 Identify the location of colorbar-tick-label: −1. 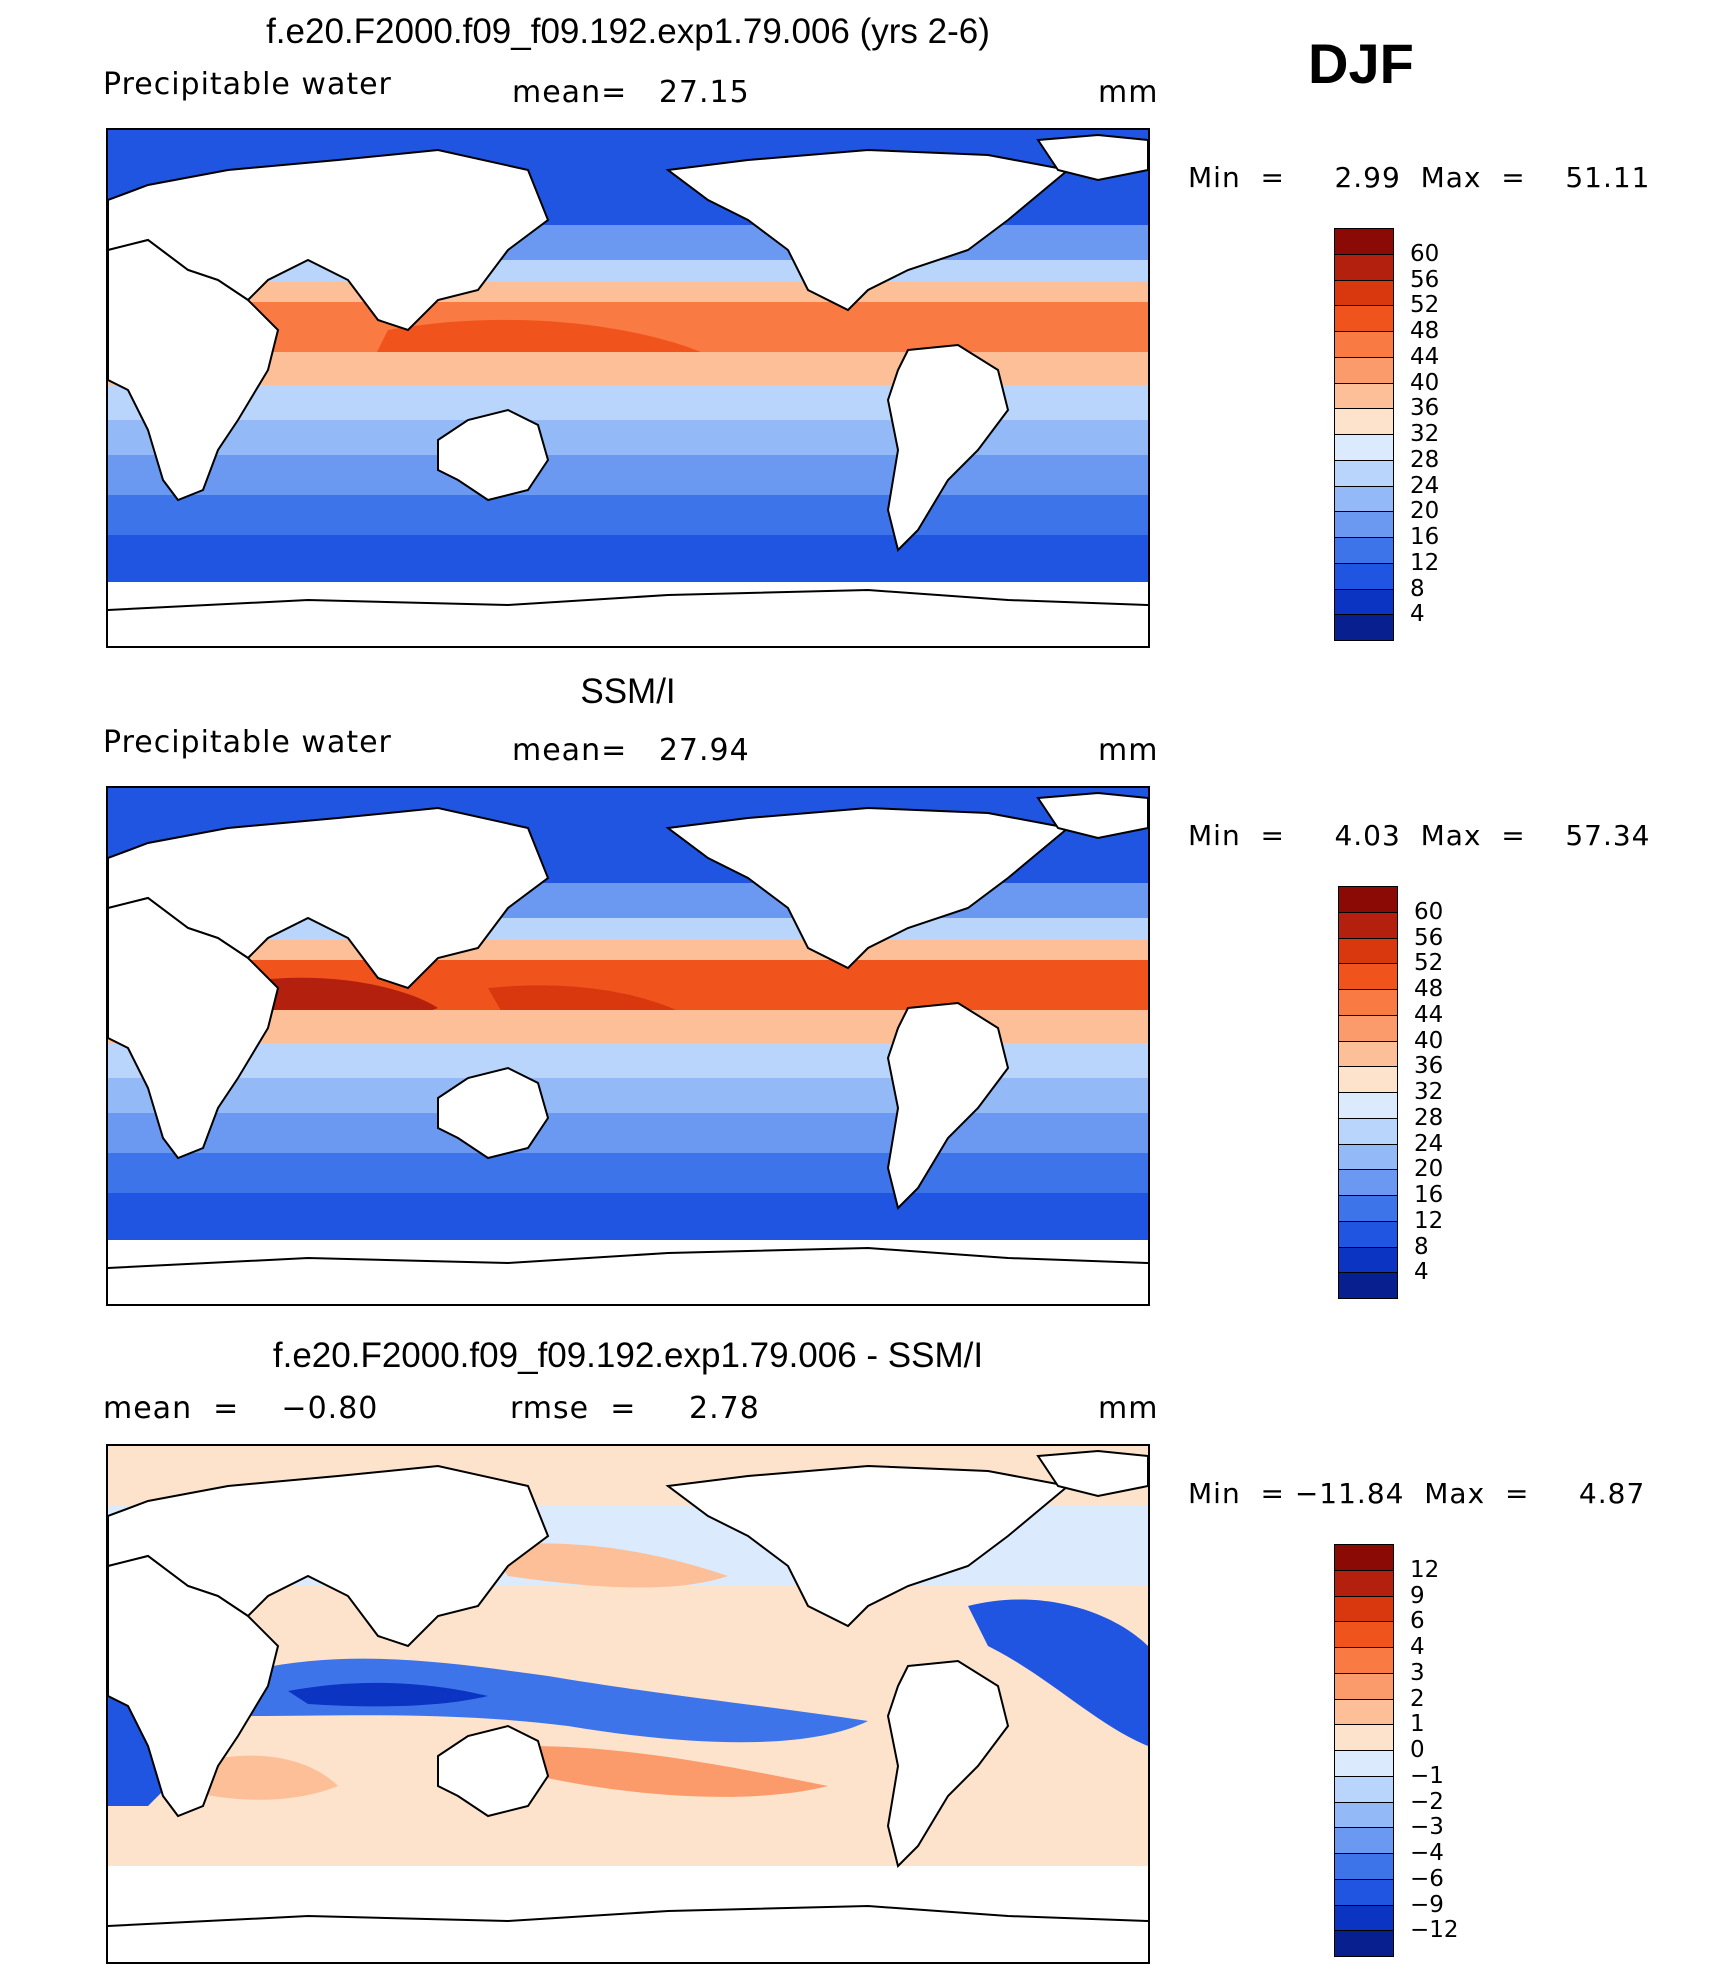
(1427, 1775).